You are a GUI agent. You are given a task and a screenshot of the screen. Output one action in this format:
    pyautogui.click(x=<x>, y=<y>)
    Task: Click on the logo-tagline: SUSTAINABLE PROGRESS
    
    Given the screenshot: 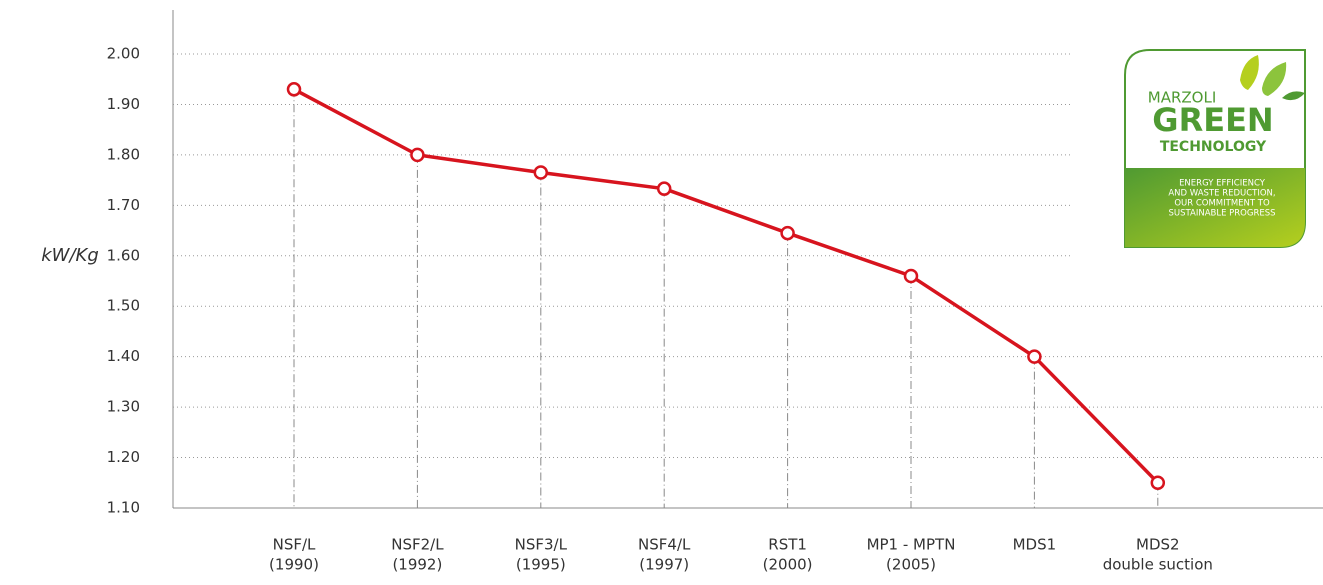 What is the action you would take?
    pyautogui.click(x=1221, y=214)
    